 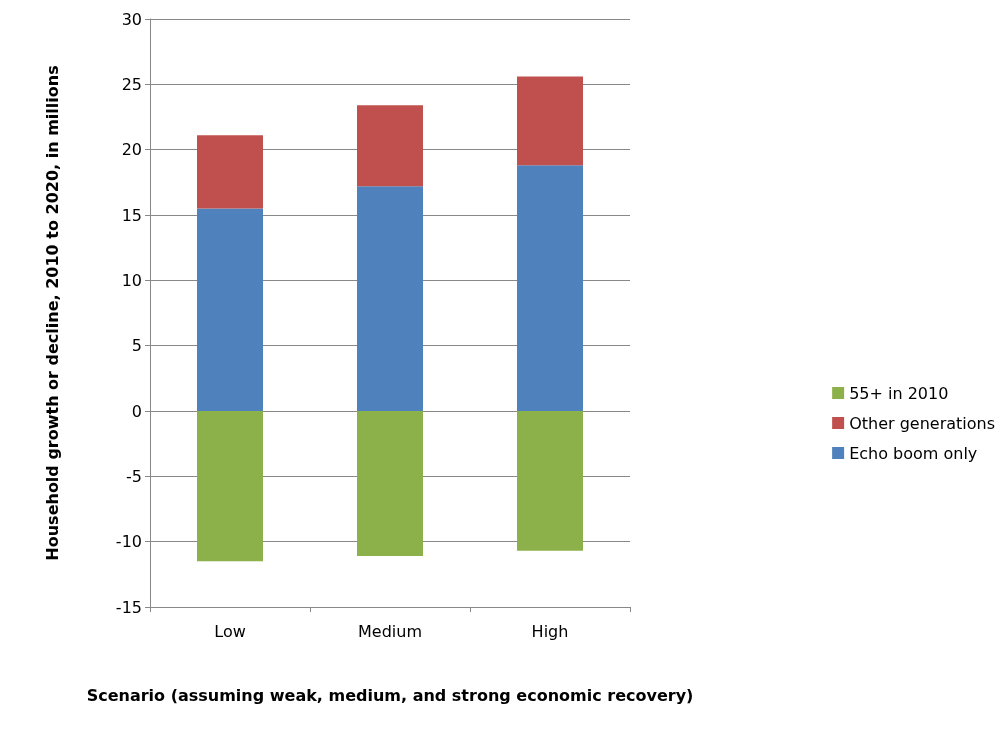 What do you see at coordinates (131, 280) in the screenshot?
I see `y-tick-label: 10` at bounding box center [131, 280].